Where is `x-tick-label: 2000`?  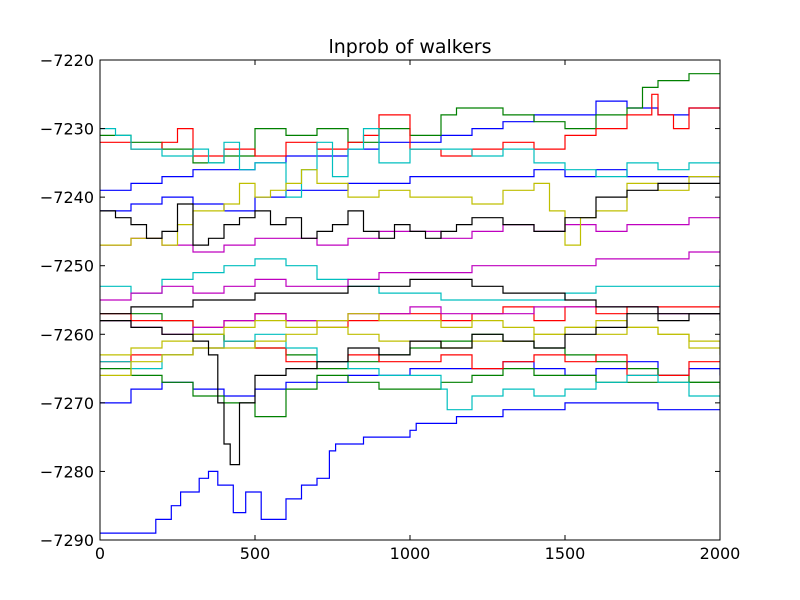
x-tick-label: 2000 is located at coordinates (720, 553).